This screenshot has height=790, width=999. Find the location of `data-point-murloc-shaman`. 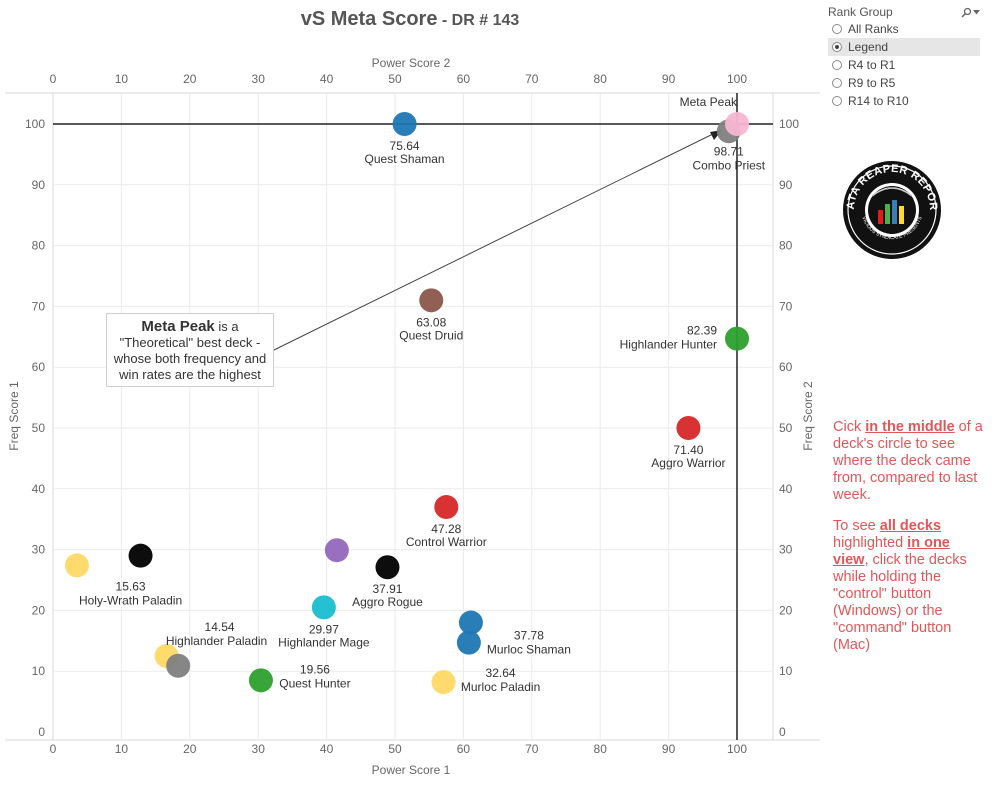

data-point-murloc-shaman is located at coordinates (468, 642).